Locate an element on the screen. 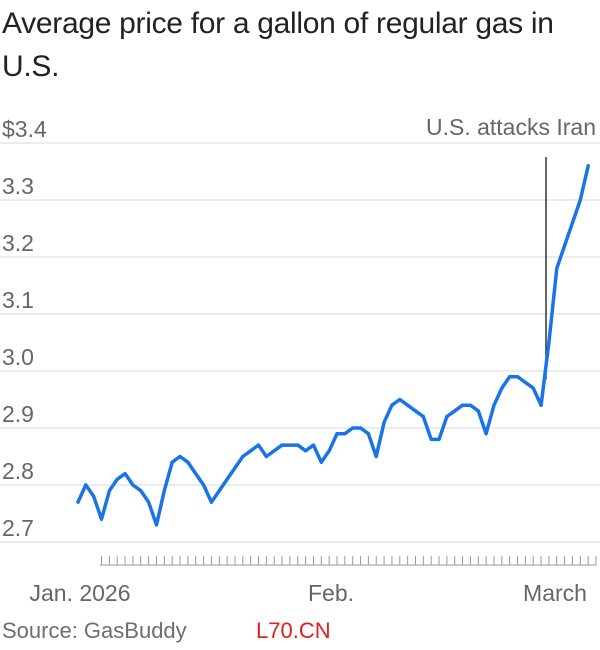 Image resolution: width=600 pixels, height=650 pixels. x-axis: Jan. 2026 Feb. March is located at coordinates (313, 581).